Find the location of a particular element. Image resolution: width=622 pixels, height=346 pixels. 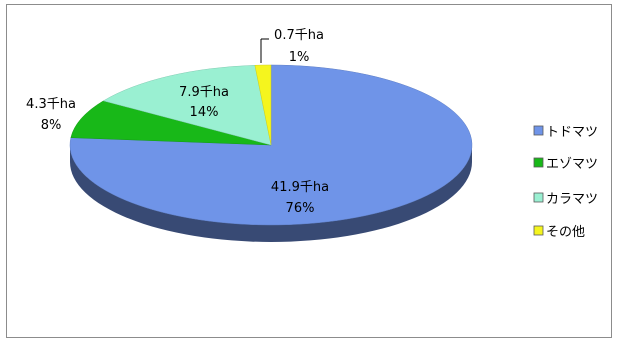

legend-label-ezomatsu: エゾマツ is located at coordinates (572, 164).